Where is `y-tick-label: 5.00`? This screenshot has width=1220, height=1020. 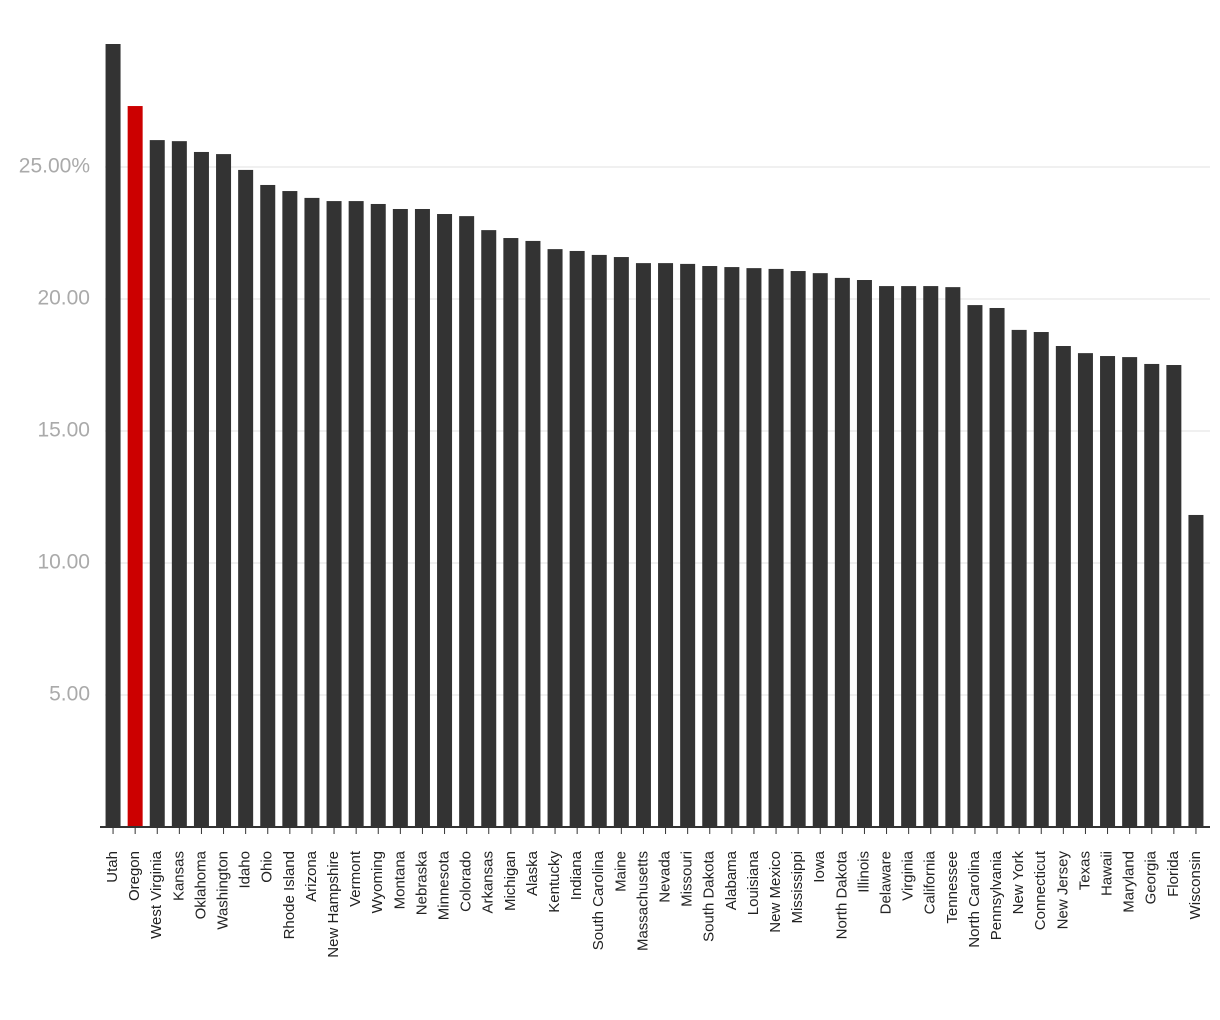 y-tick-label: 5.00 is located at coordinates (69, 694).